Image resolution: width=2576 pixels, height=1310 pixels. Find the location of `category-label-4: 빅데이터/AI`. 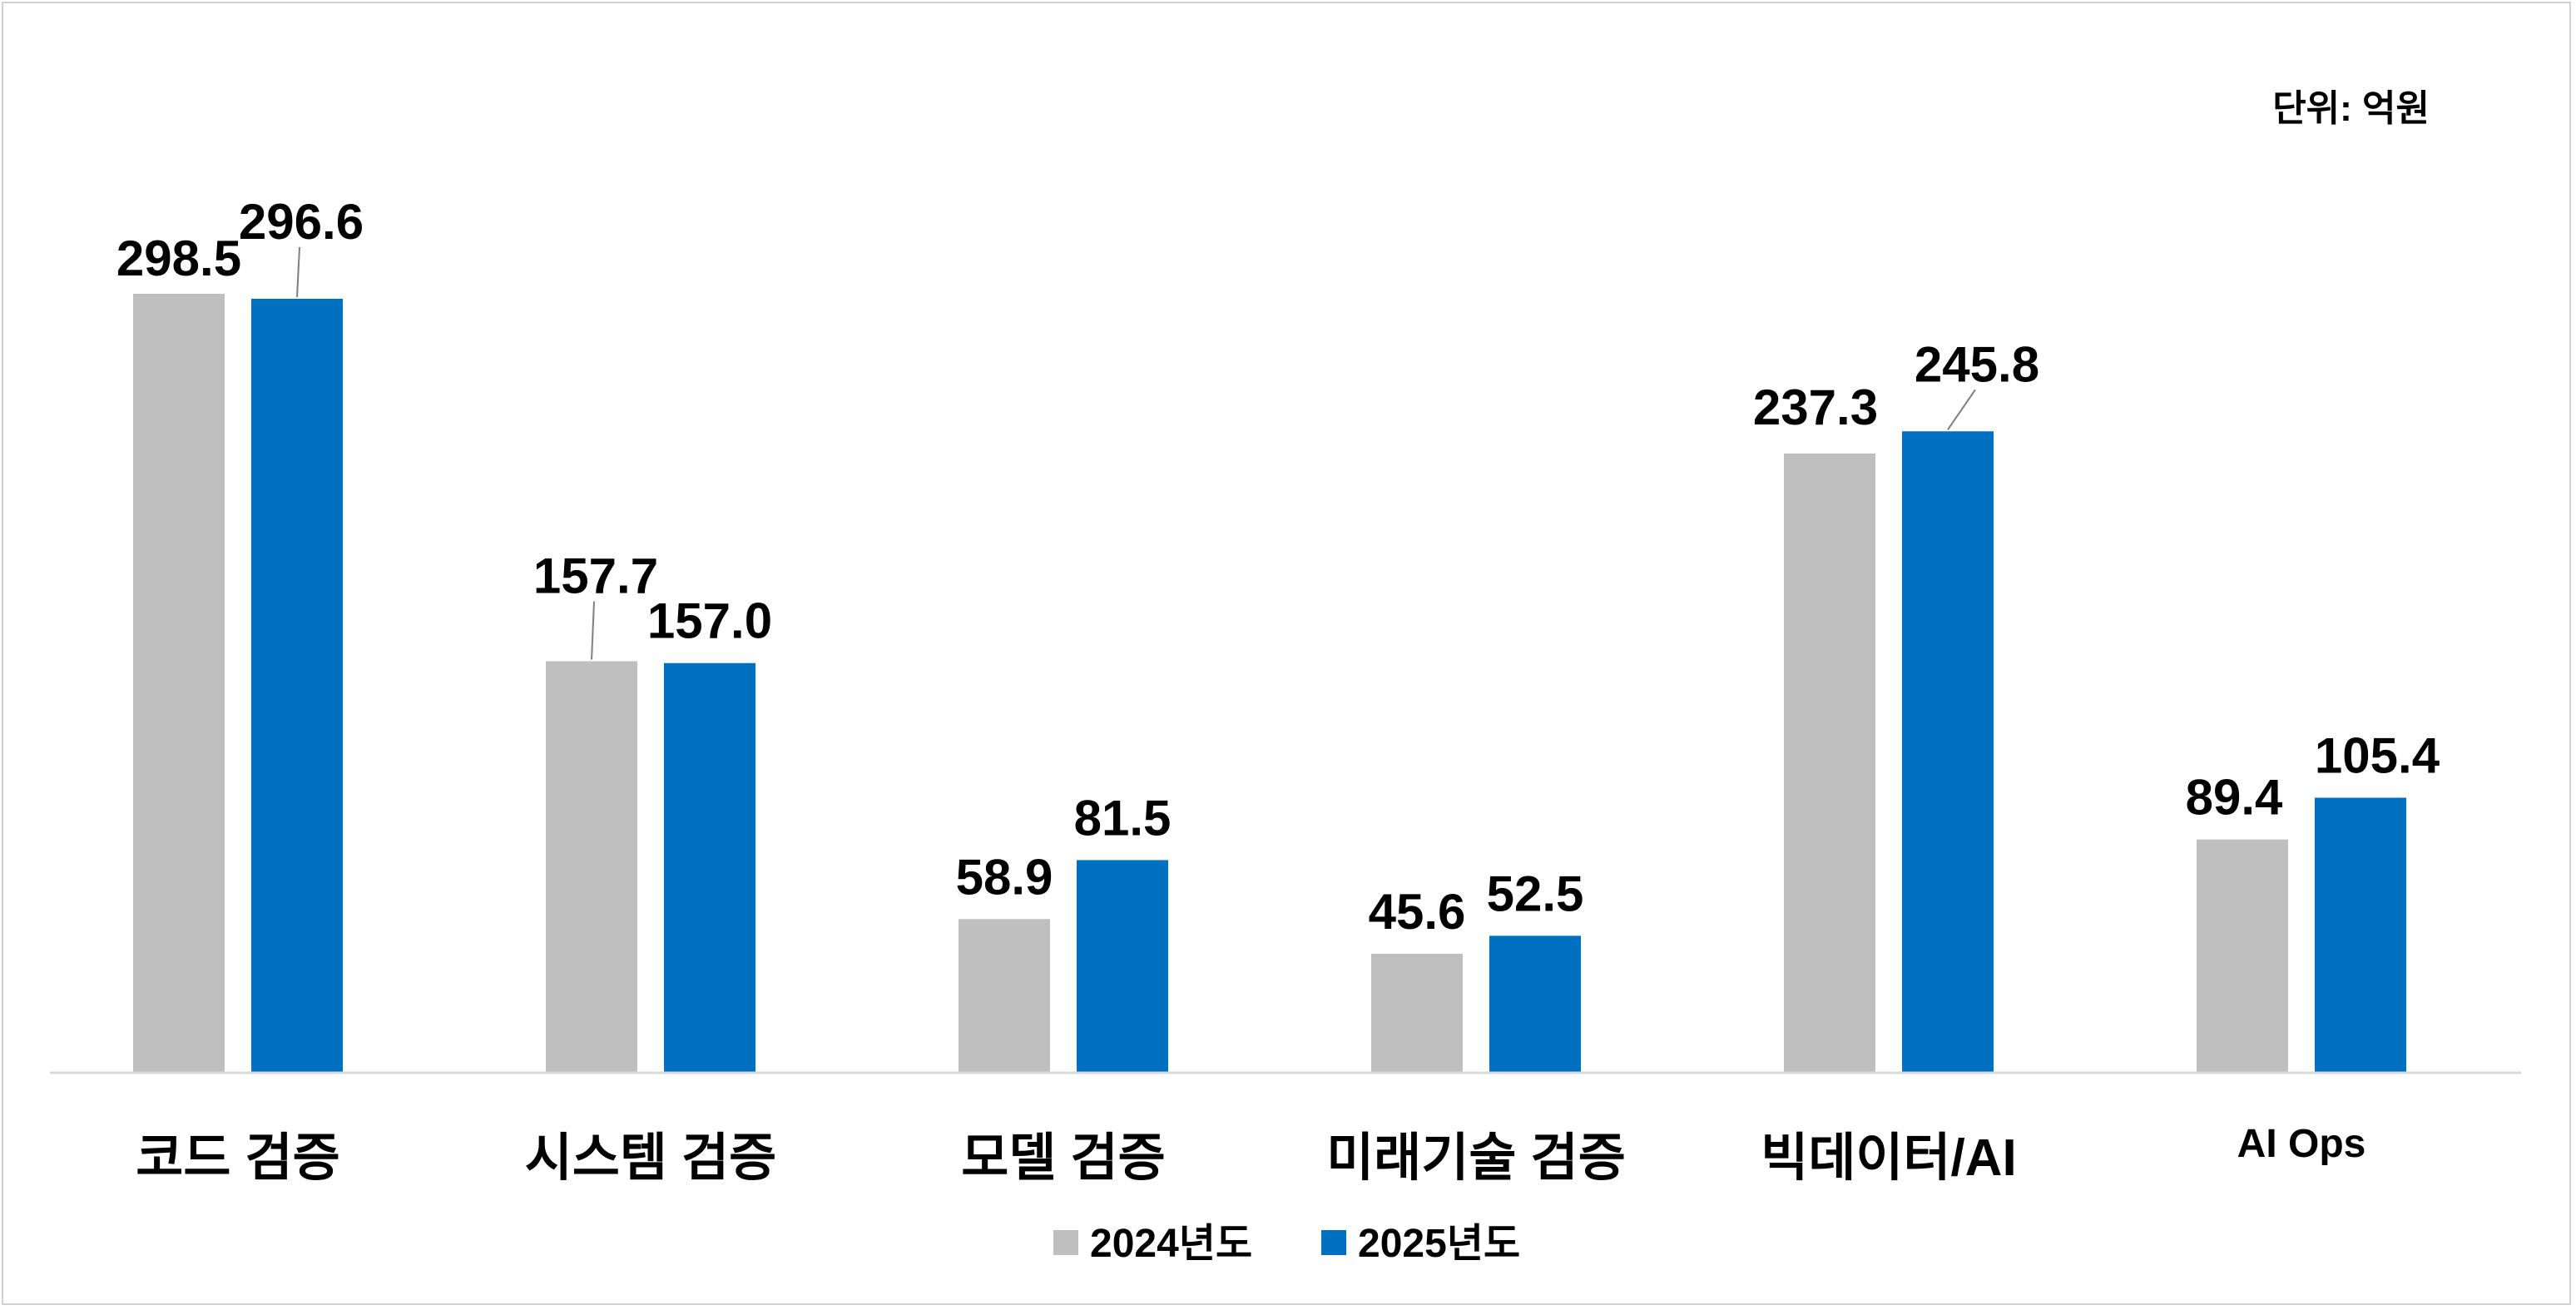

category-label-4: 빅데이터/AI is located at coordinates (1888, 1158).